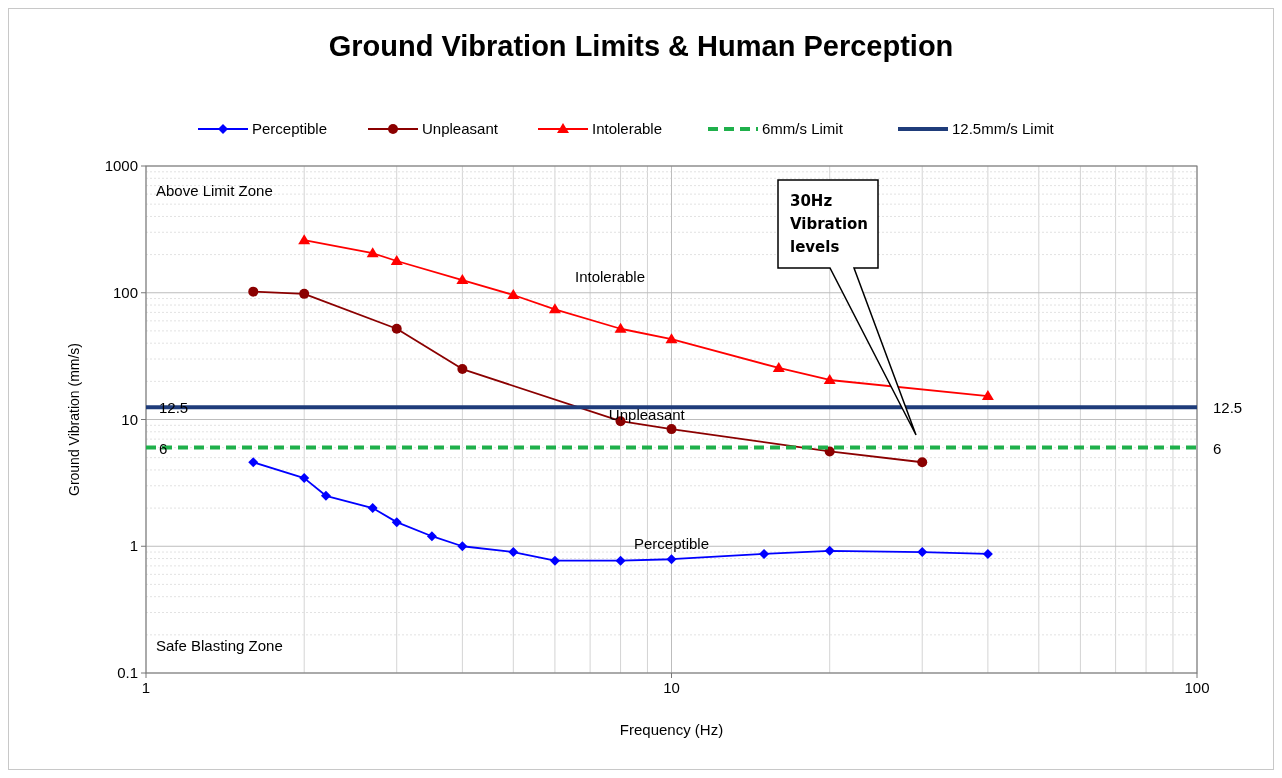  What do you see at coordinates (610, 276) in the screenshot?
I see `annotation: Intolerable` at bounding box center [610, 276].